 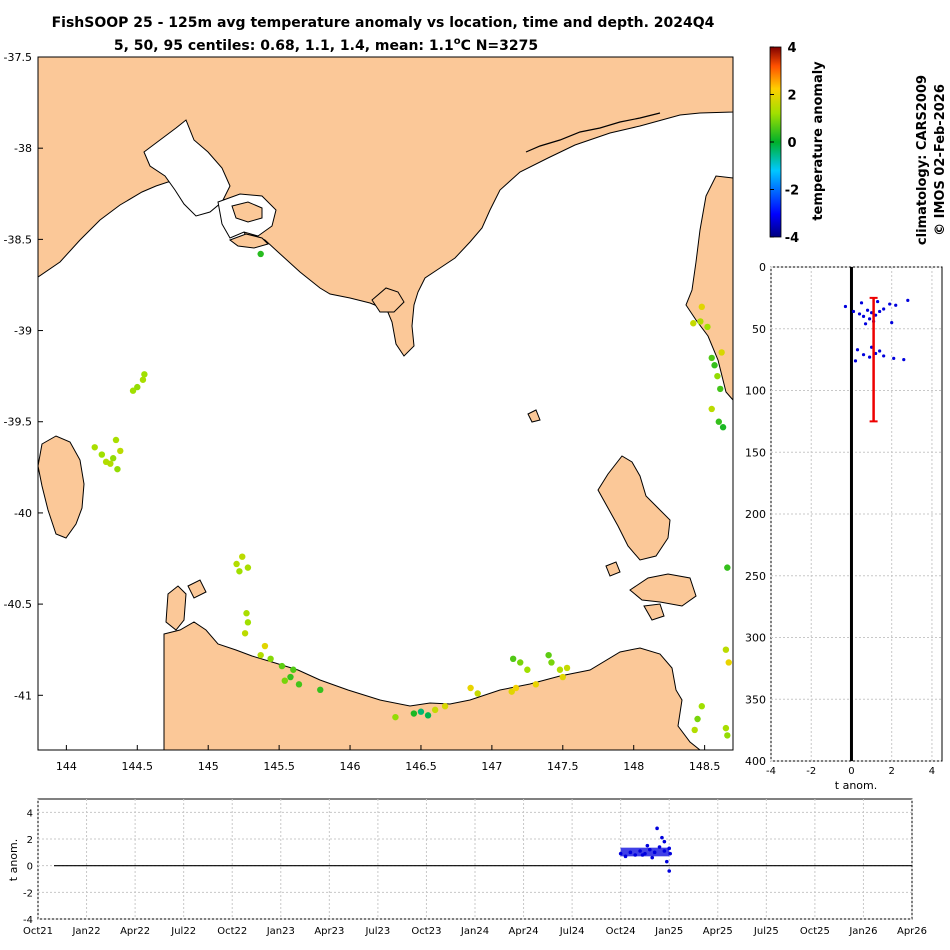 What do you see at coordinates (30, 840) in the screenshot?
I see `time-y-tick-label: 2` at bounding box center [30, 840].